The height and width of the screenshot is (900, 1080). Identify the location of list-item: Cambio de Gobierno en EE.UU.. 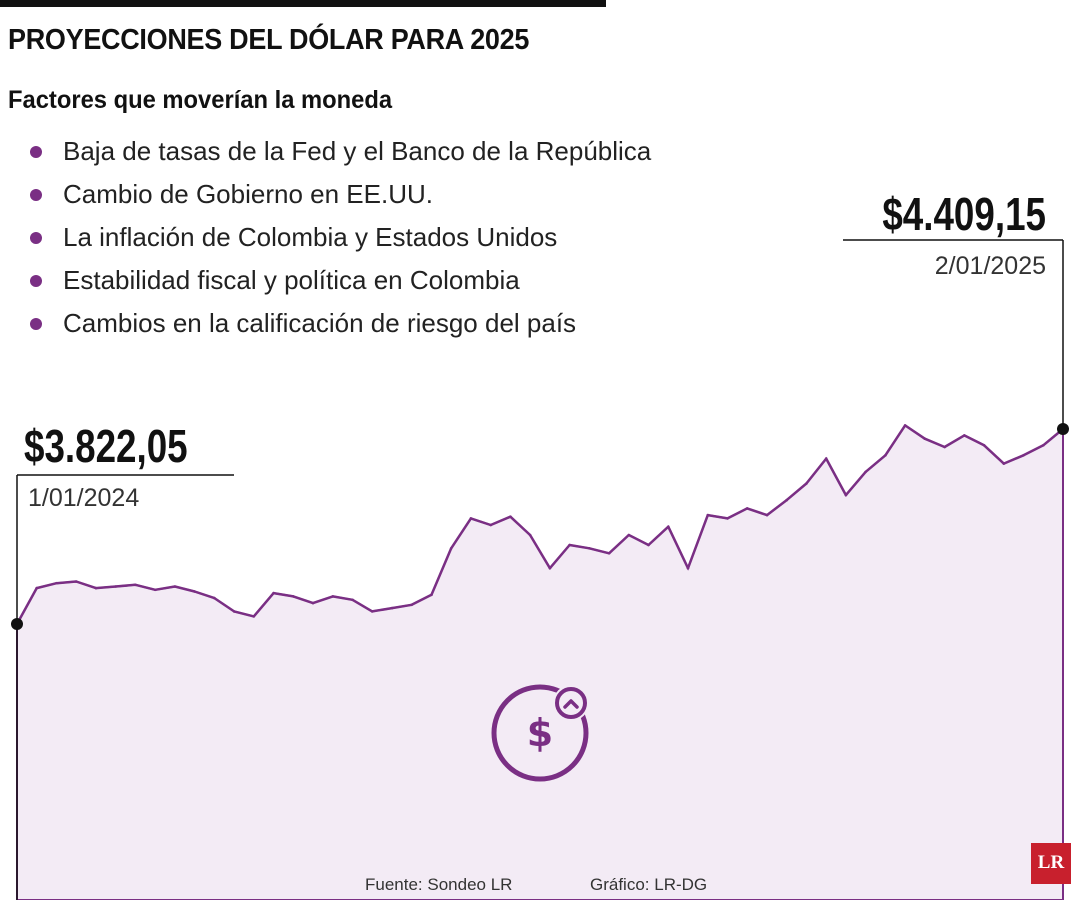
(339, 197).